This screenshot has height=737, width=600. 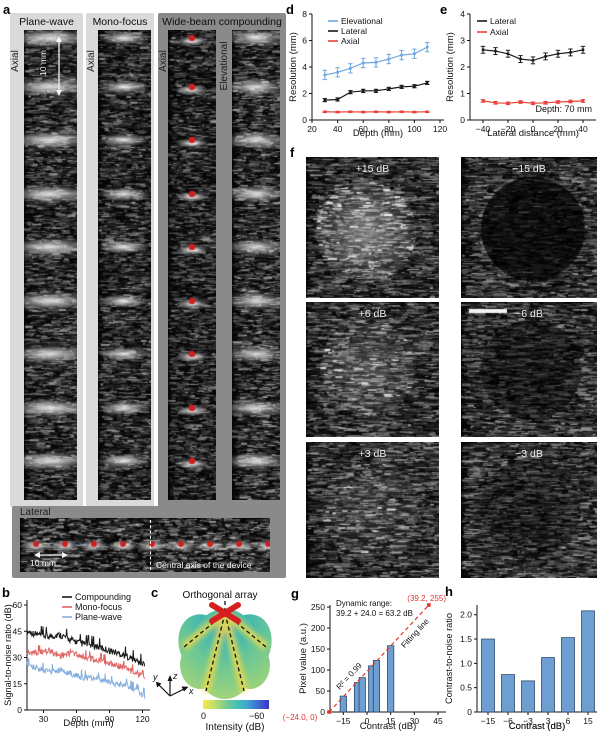 What do you see at coordinates (235, 727) in the screenshot?
I see `colorbar-title: Intensity (dB)` at bounding box center [235, 727].